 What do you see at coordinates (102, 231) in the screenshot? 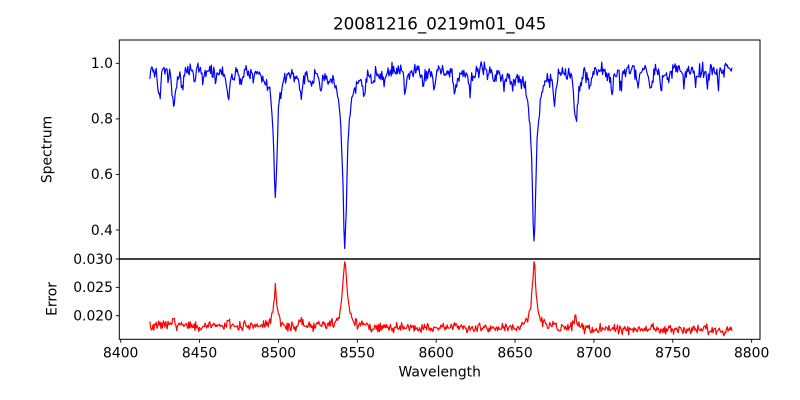
I see `spectrum-y-tick-label: 0.4` at bounding box center [102, 231].